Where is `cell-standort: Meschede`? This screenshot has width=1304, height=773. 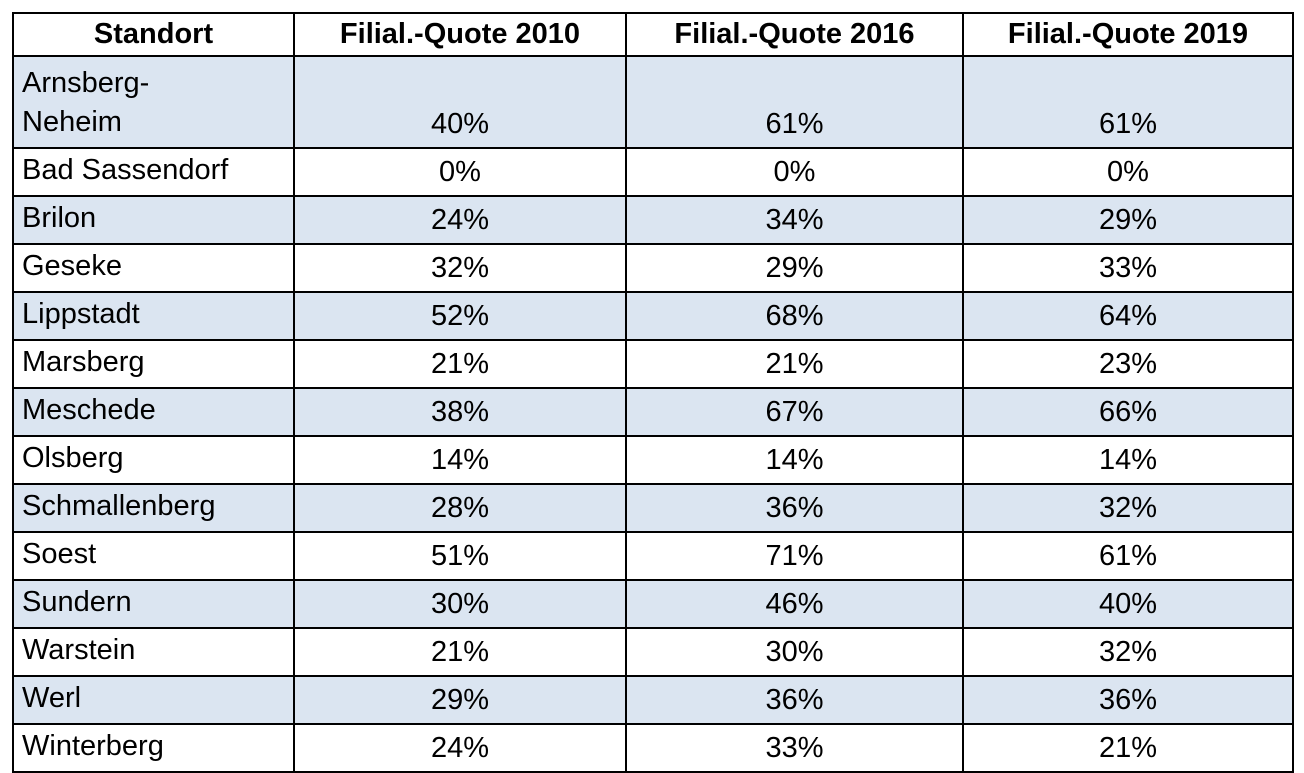
cell-standort: Meschede is located at coordinates (153, 412).